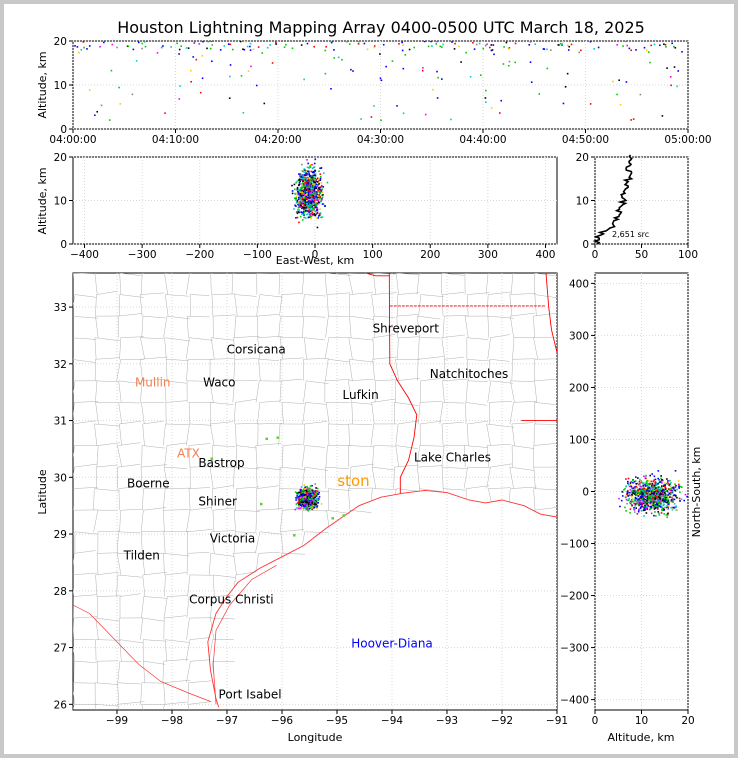 Image resolution: width=738 pixels, height=758 pixels. What do you see at coordinates (60, 86) in the screenshot?
I see `altitude-tick-label: 10` at bounding box center [60, 86].